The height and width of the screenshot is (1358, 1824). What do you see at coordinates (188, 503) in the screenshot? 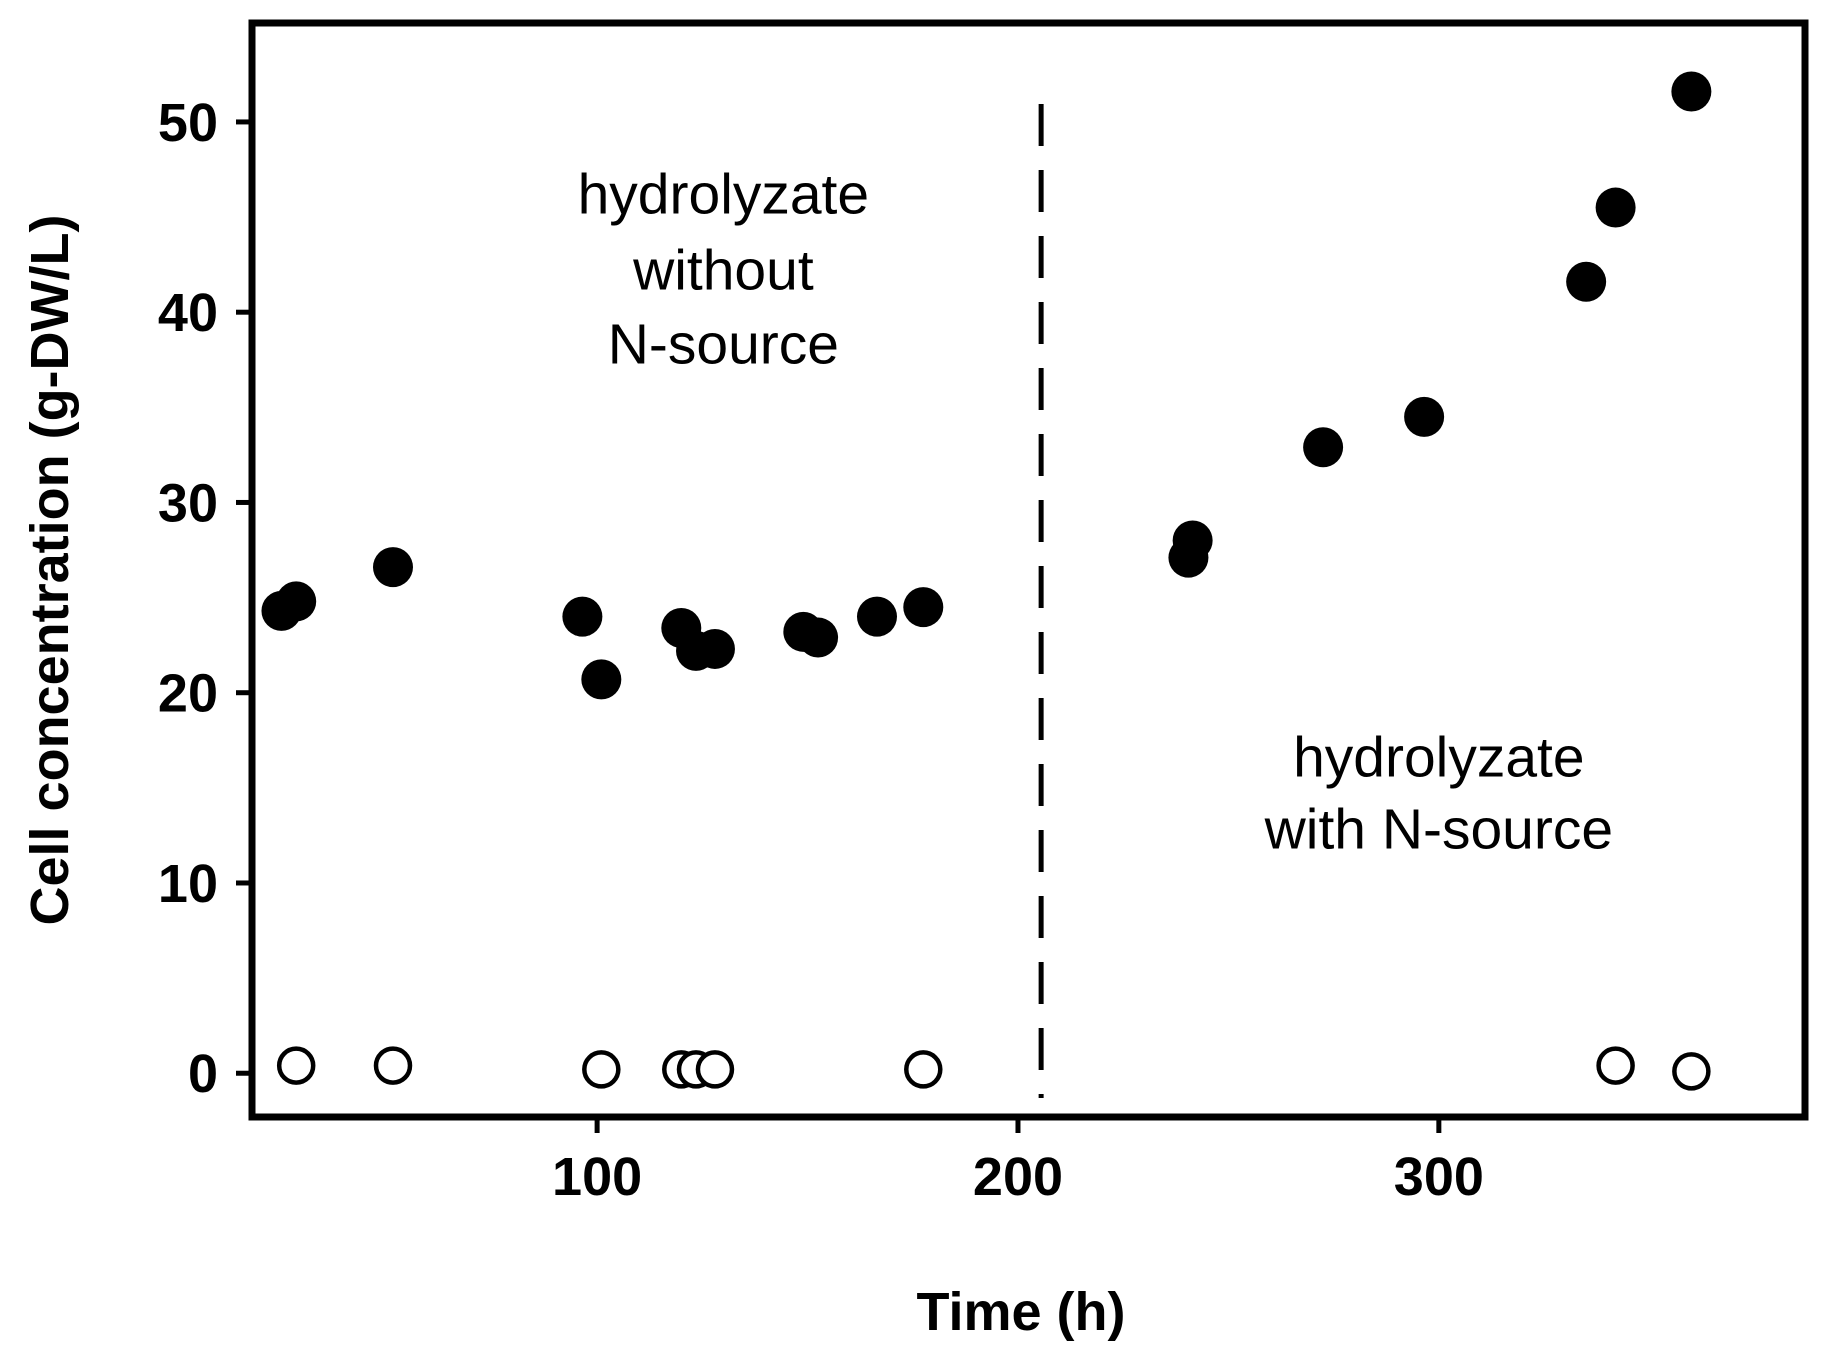
I see `y-tick-label: 30` at bounding box center [188, 503].